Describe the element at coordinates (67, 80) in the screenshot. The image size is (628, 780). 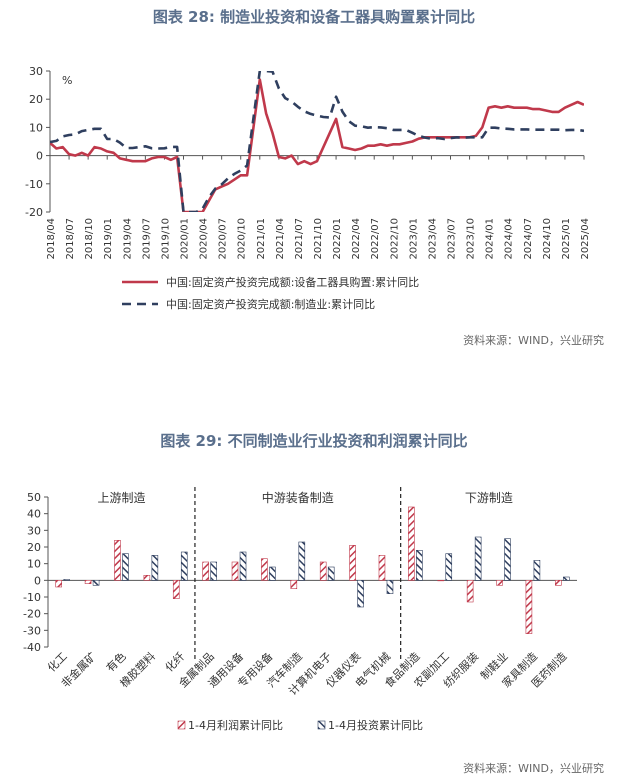
I see `unit-label: %` at that location.